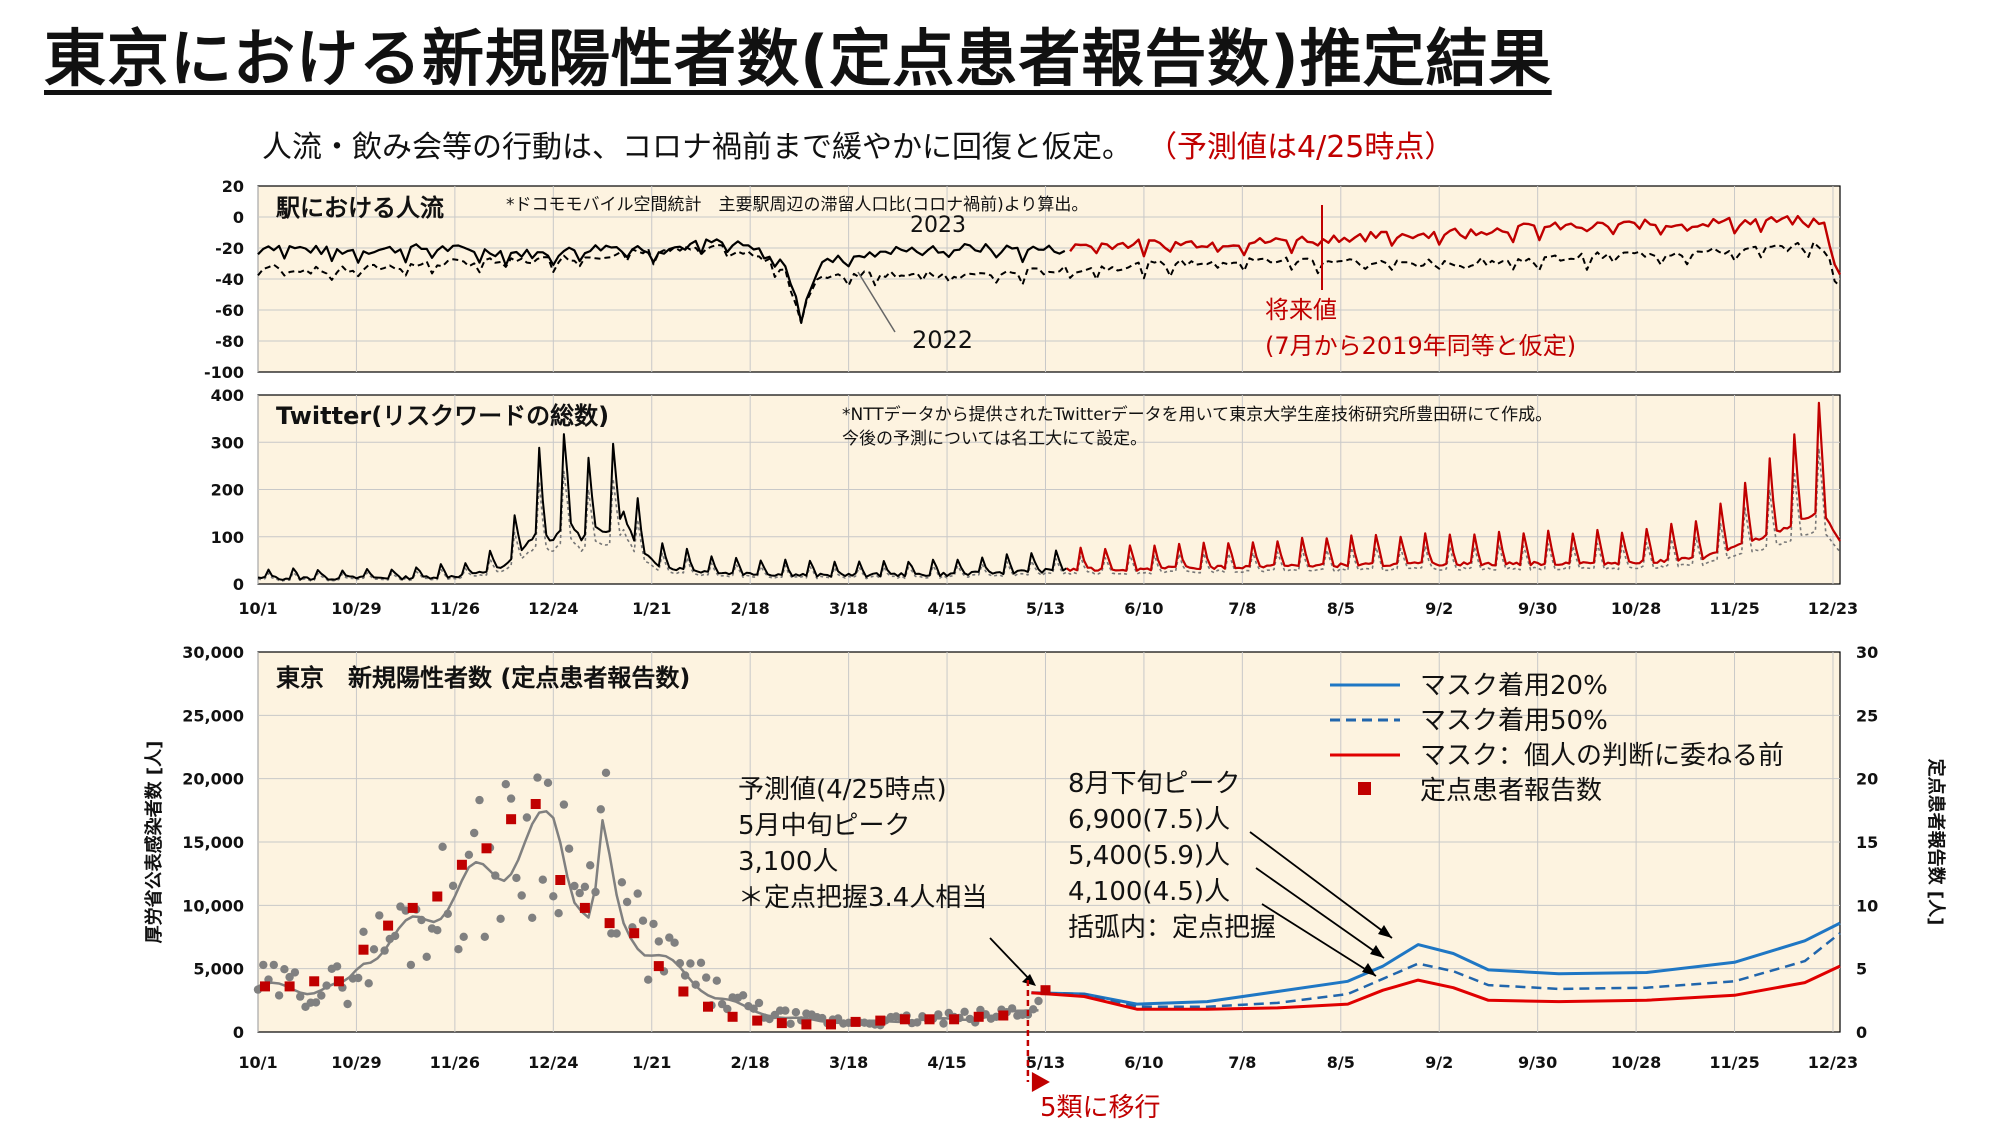 The width and height of the screenshot is (2000, 1125). I want to click on mobility-series-2022, so click(1049, 282).